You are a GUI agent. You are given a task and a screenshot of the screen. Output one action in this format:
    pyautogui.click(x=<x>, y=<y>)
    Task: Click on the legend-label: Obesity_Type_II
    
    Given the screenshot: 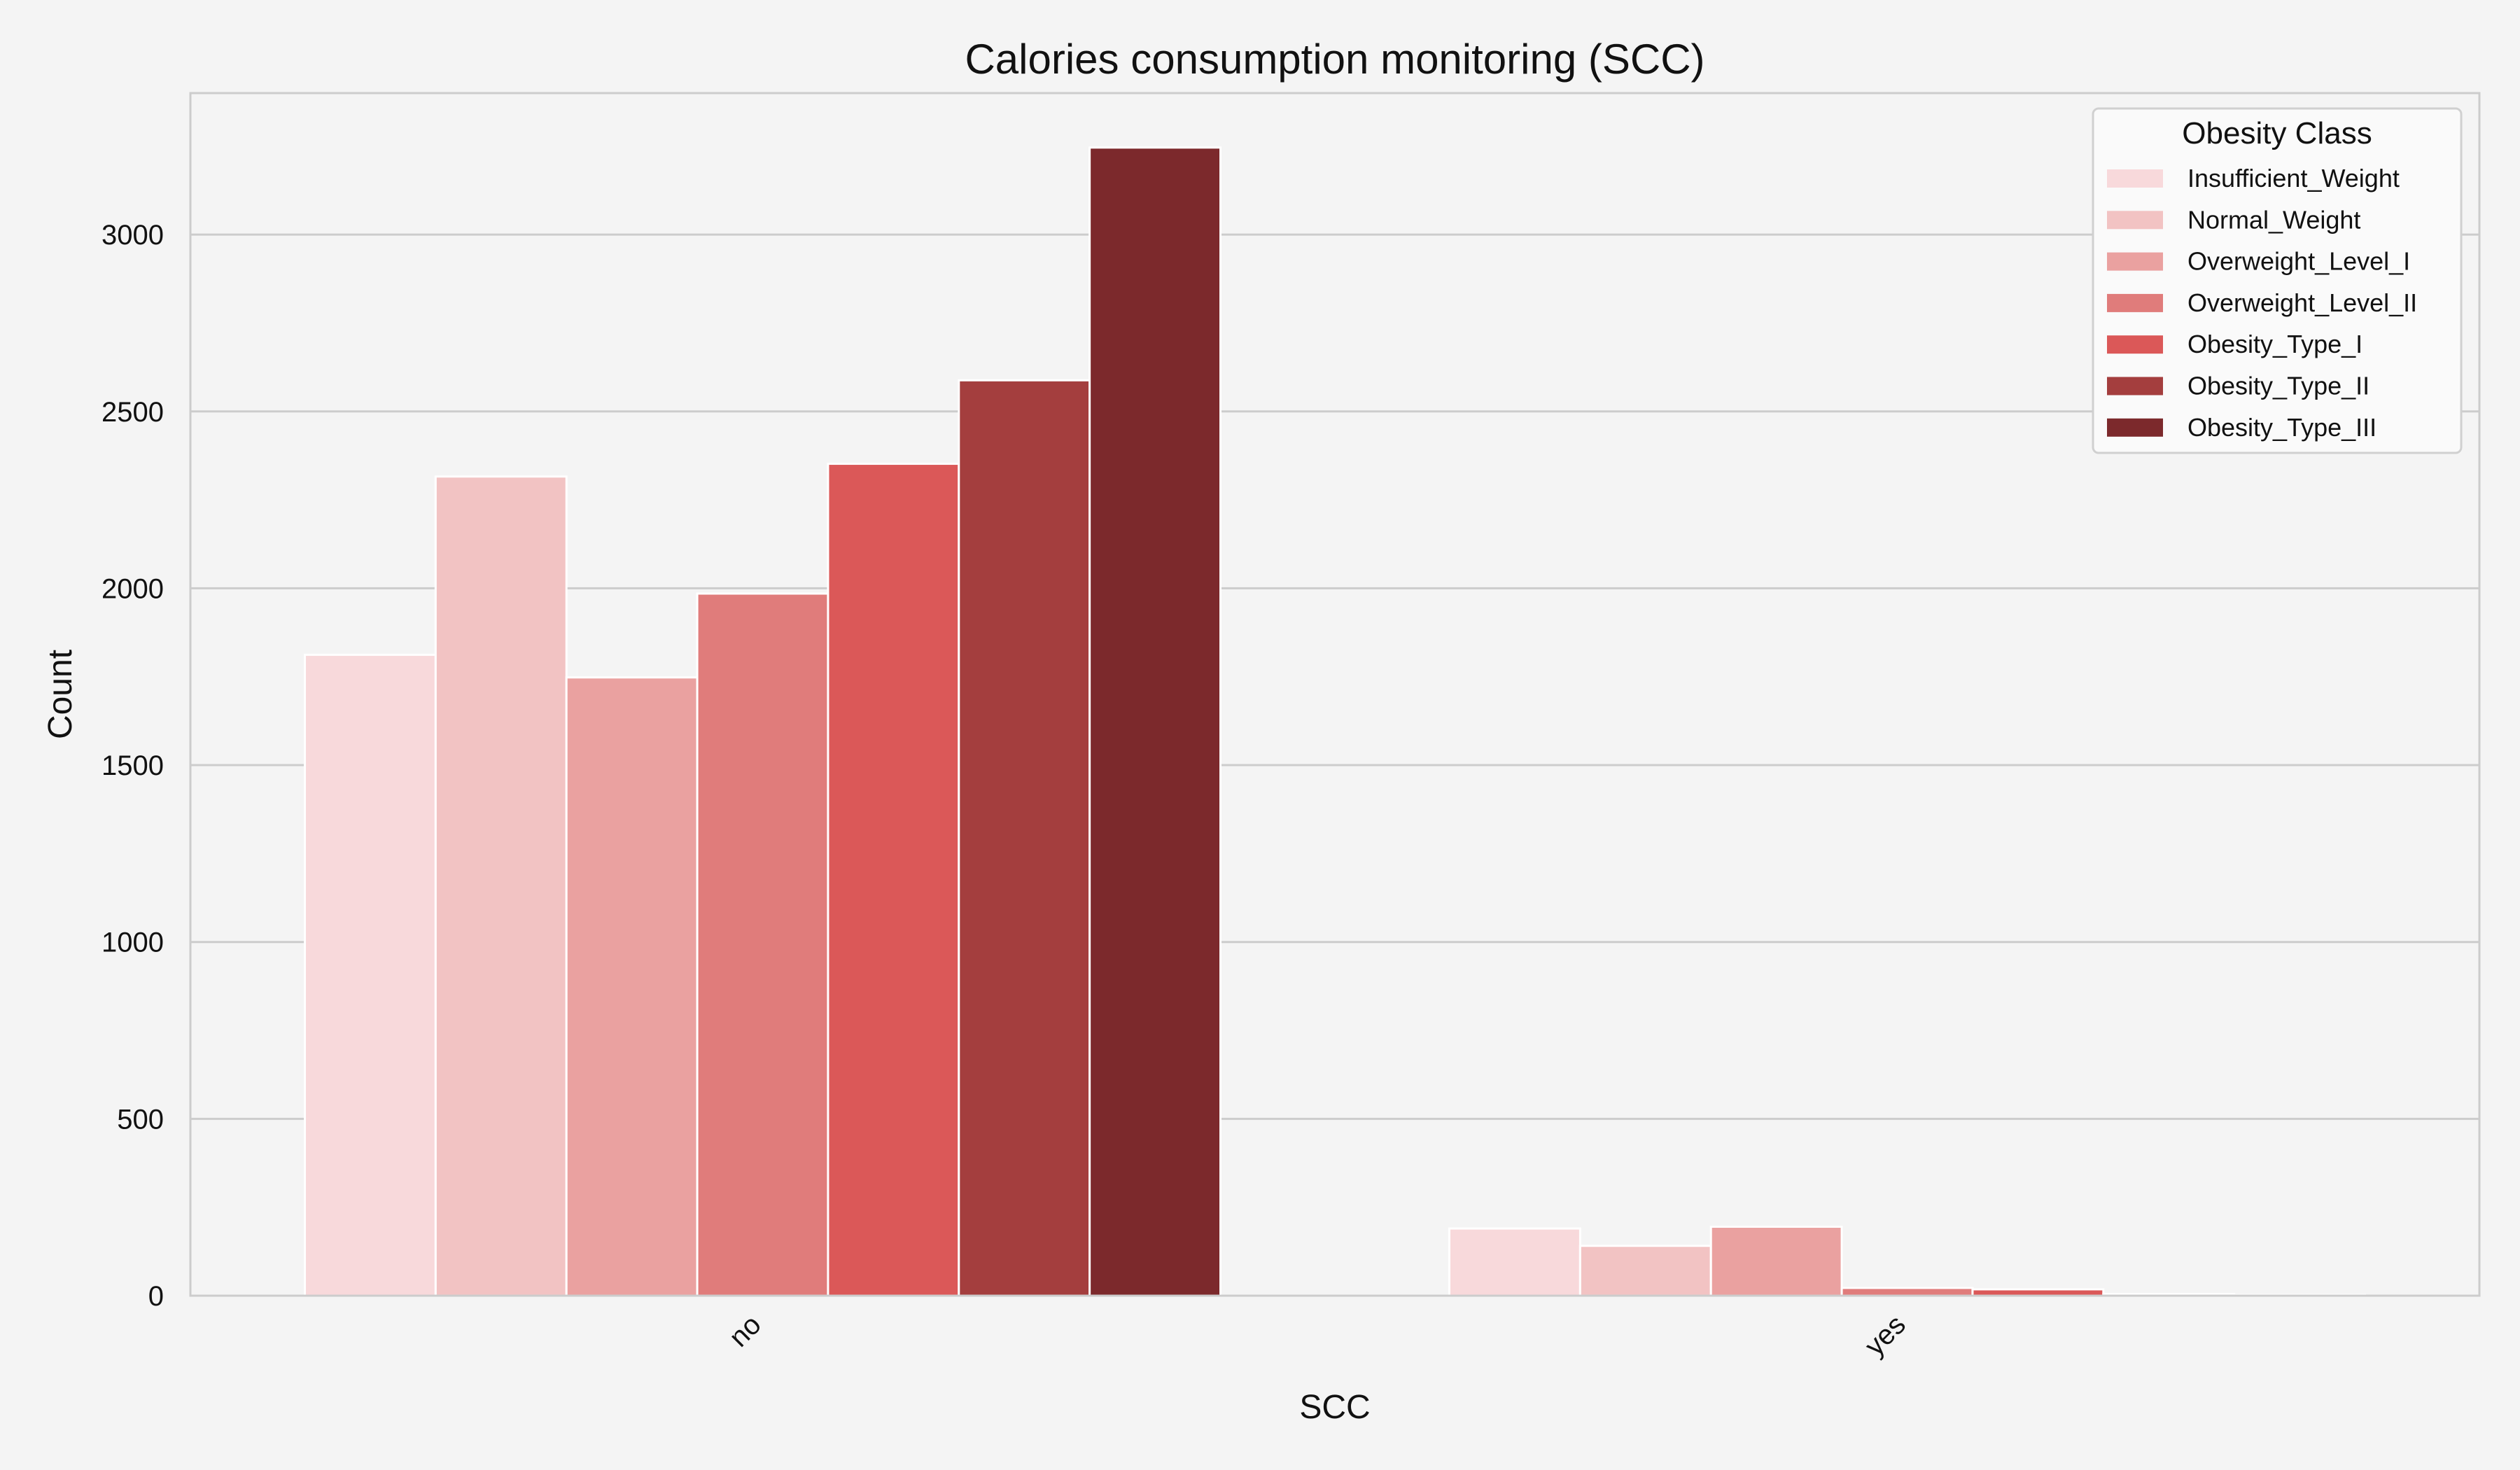 What is the action you would take?
    pyautogui.click(x=2279, y=386)
    